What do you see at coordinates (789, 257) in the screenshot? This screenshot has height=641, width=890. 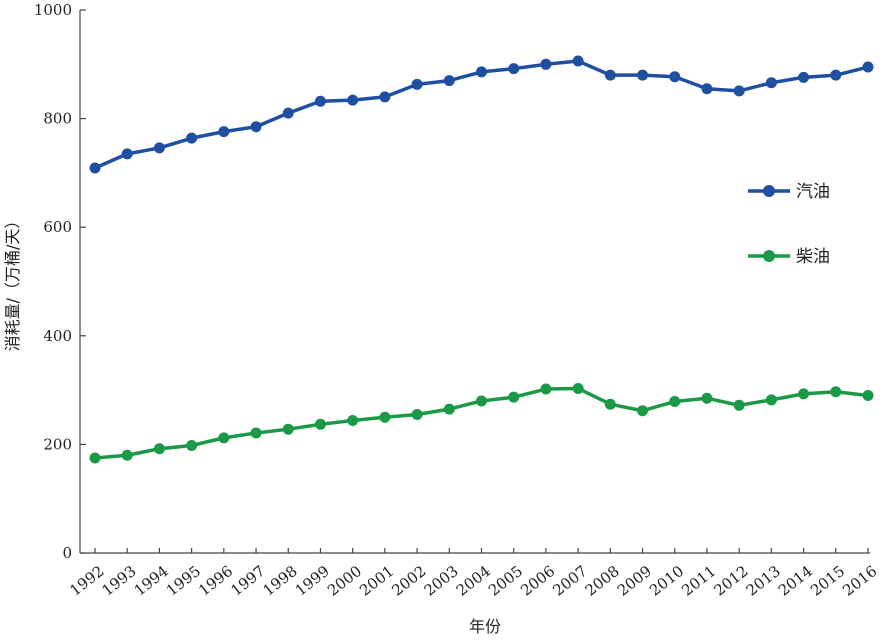 I see `legend-item: 柴油` at bounding box center [789, 257].